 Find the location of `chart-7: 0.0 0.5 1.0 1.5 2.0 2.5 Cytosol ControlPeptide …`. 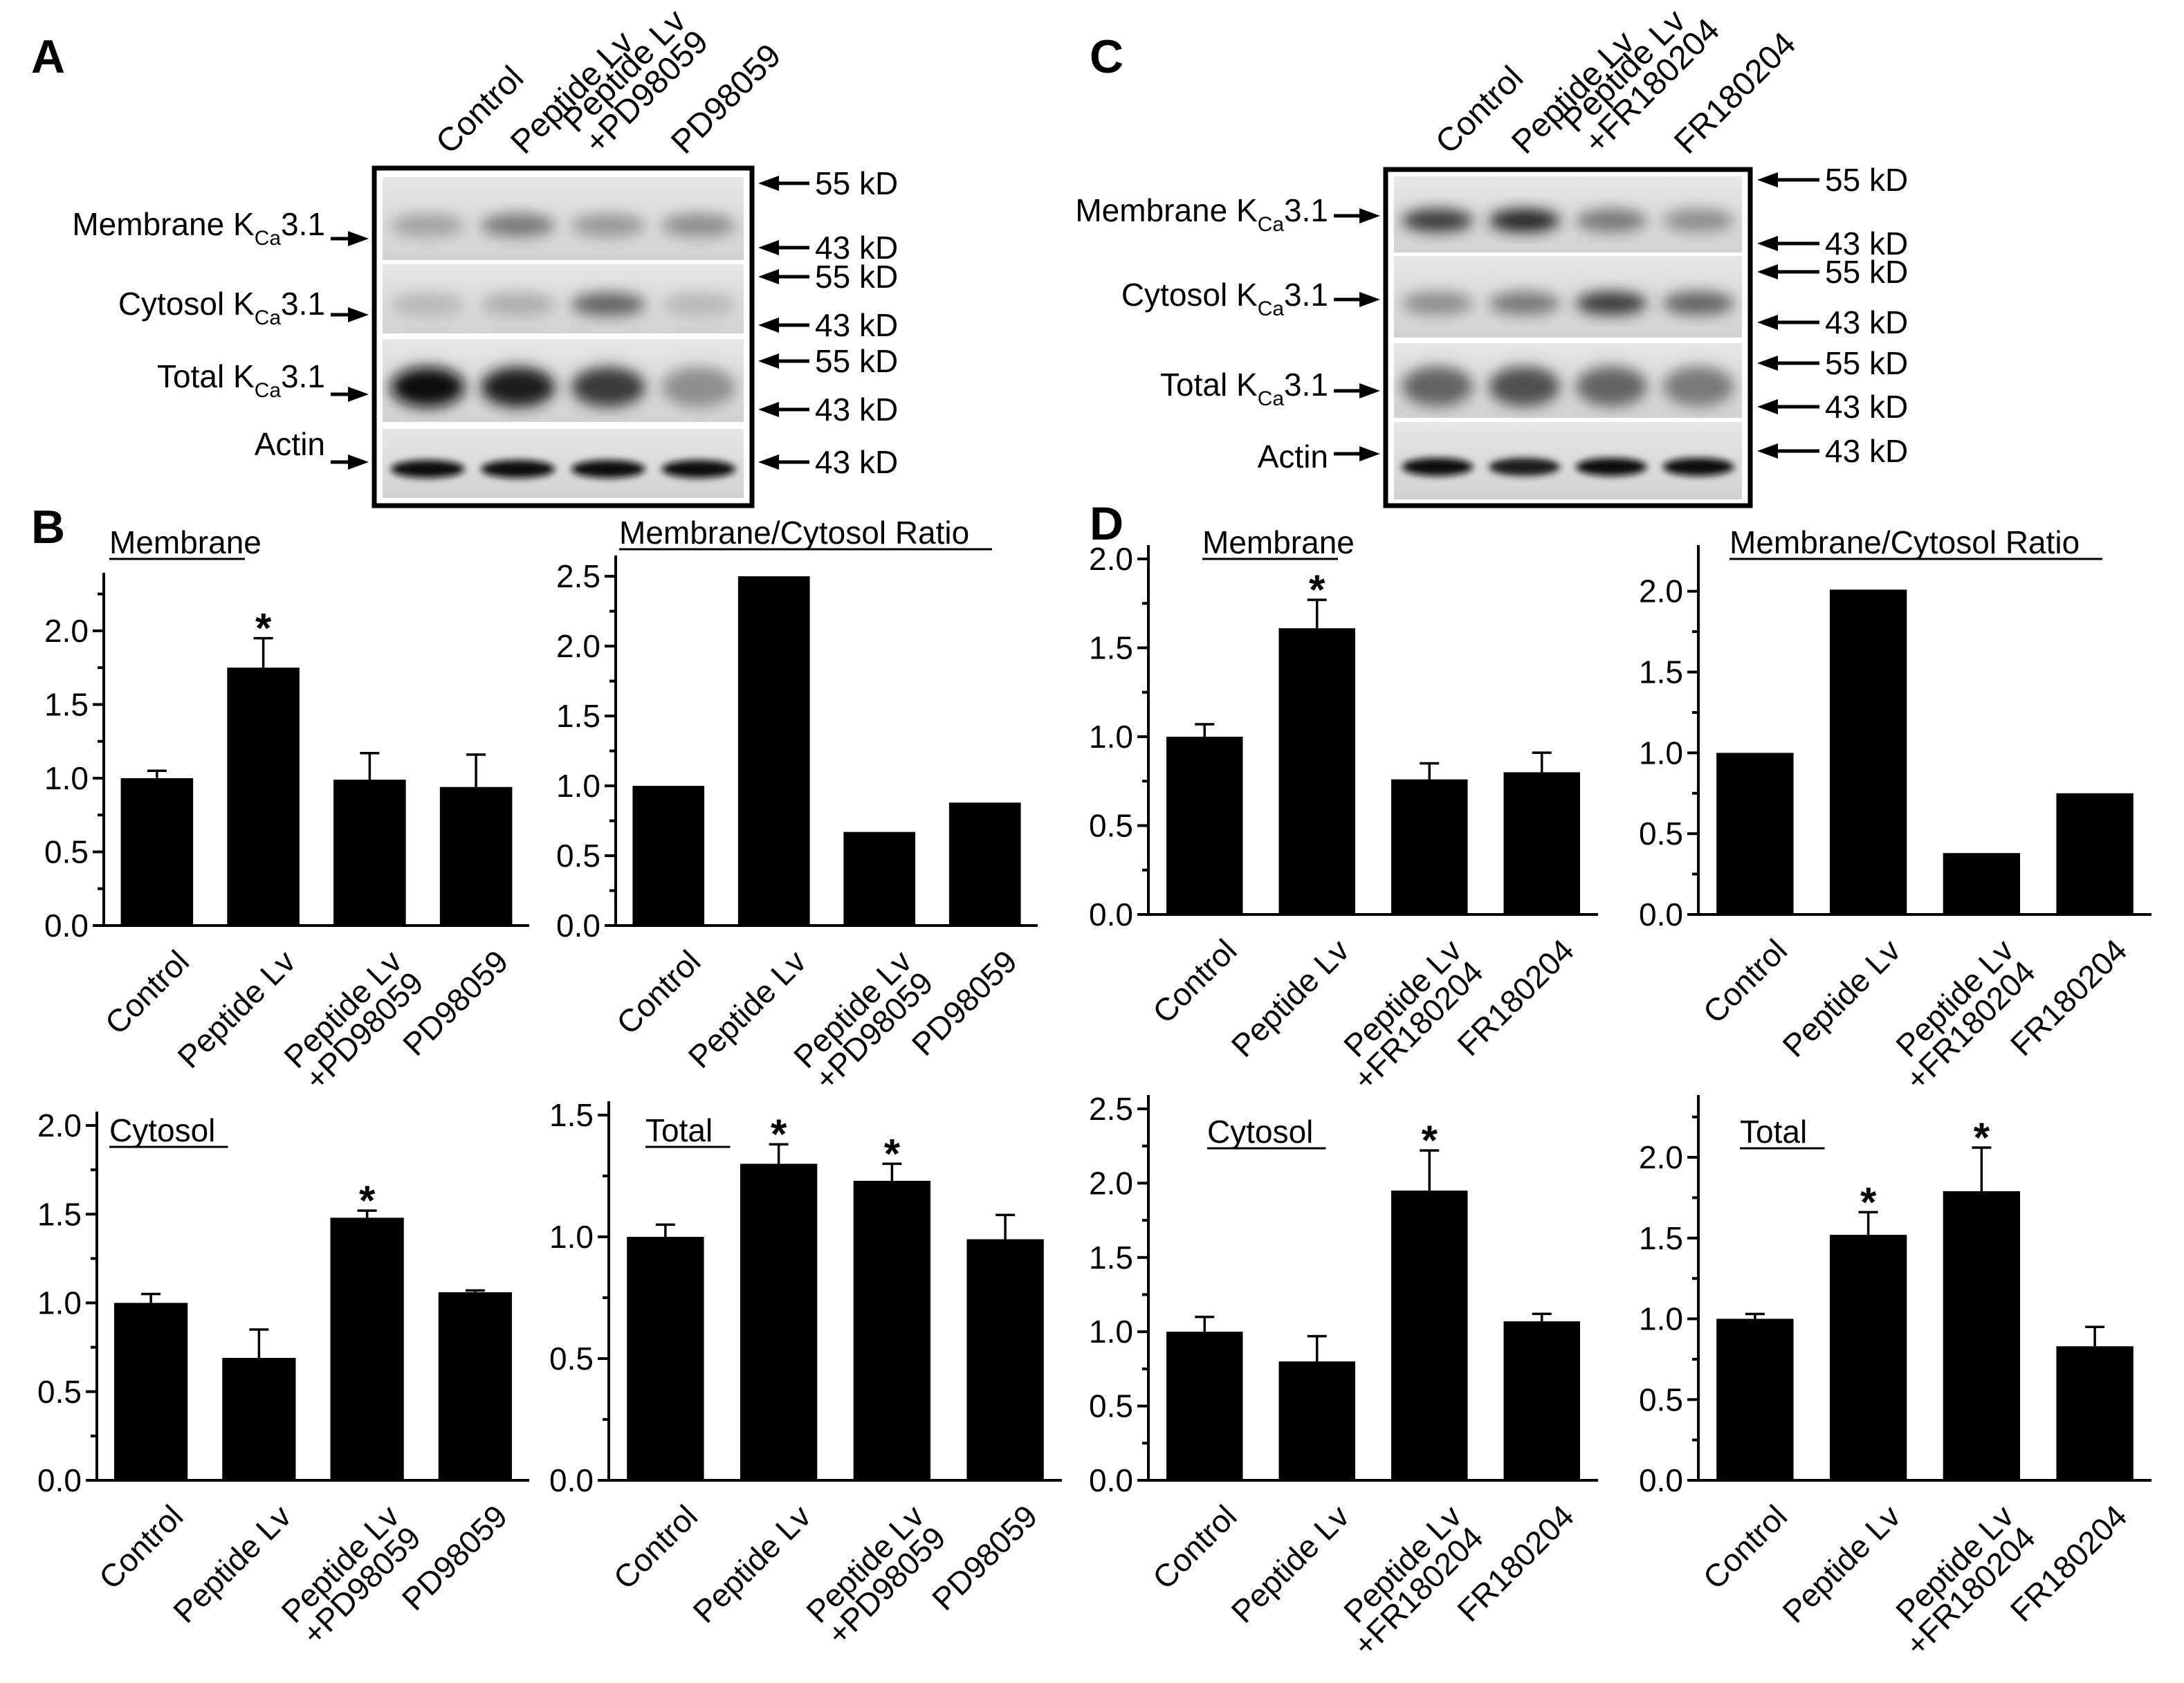

chart-7: 0.0 0.5 1.0 1.5 2.0 2.5 Cytosol ControlPeptide … is located at coordinates (1343, 1377).